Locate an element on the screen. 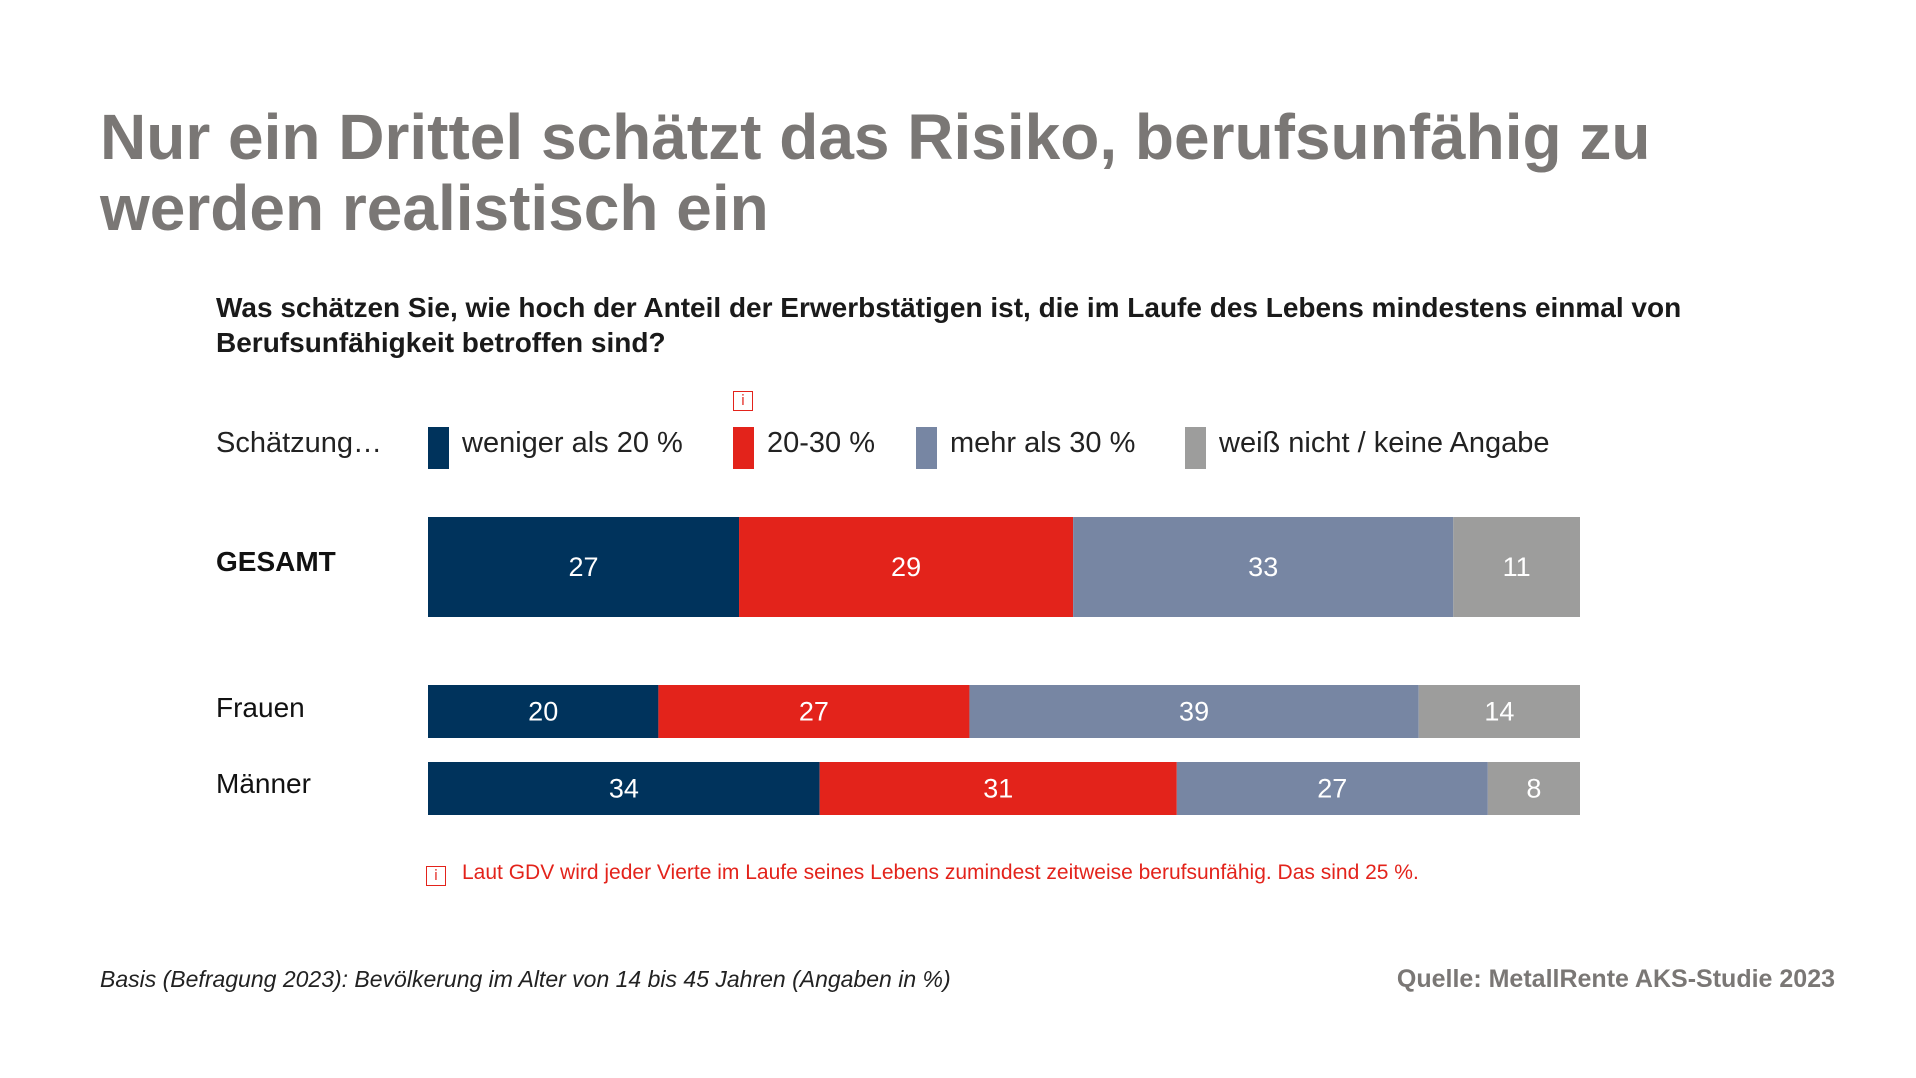 Image resolution: width=1916 pixels, height=1078 pixels. data-label: 39 is located at coordinates (1194, 712).